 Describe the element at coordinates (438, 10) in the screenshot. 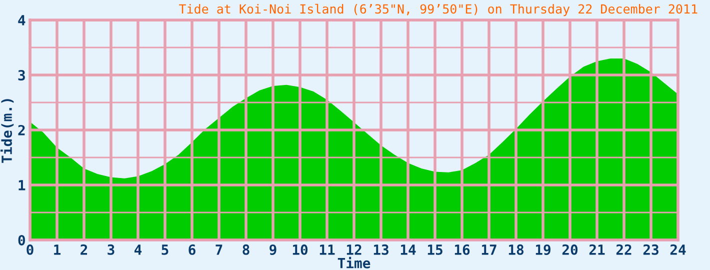

I see `chart-title: Tide at Koi-Noi Island (6’35"N, 99’50"E) on Thursday 22 December 2011` at that location.